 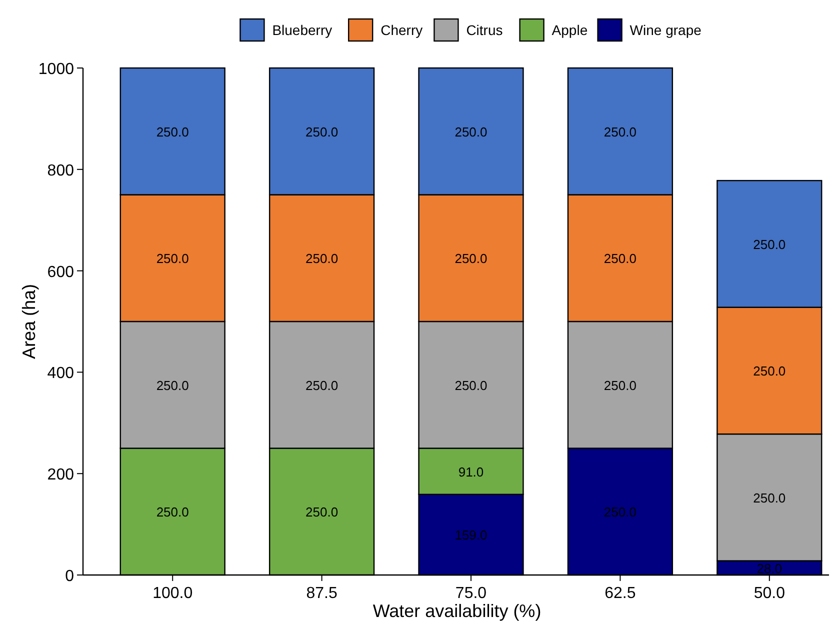 I want to click on y-tick-label: 0, so click(x=69, y=576).